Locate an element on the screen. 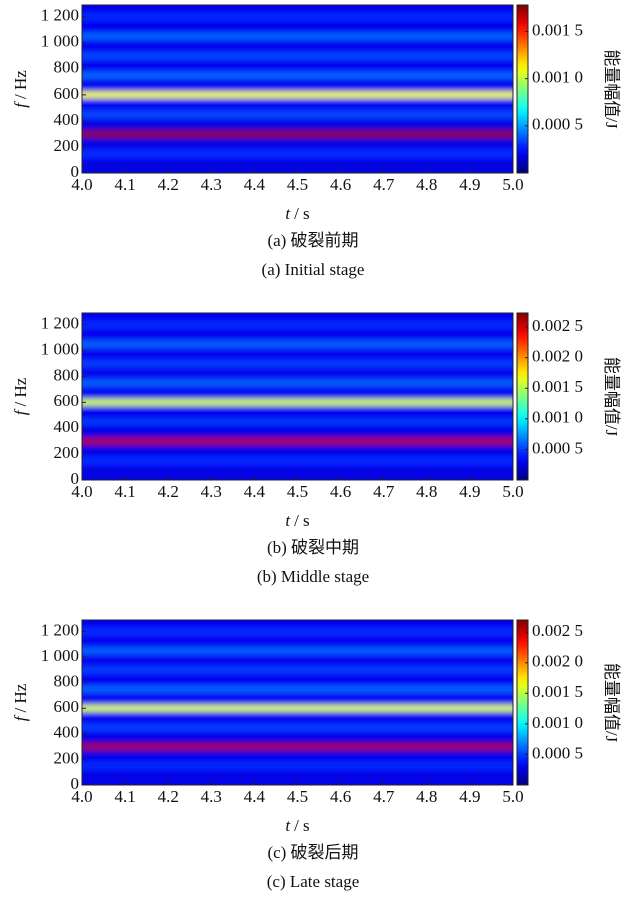  x-tick-label: 4.6 is located at coordinates (340, 796).